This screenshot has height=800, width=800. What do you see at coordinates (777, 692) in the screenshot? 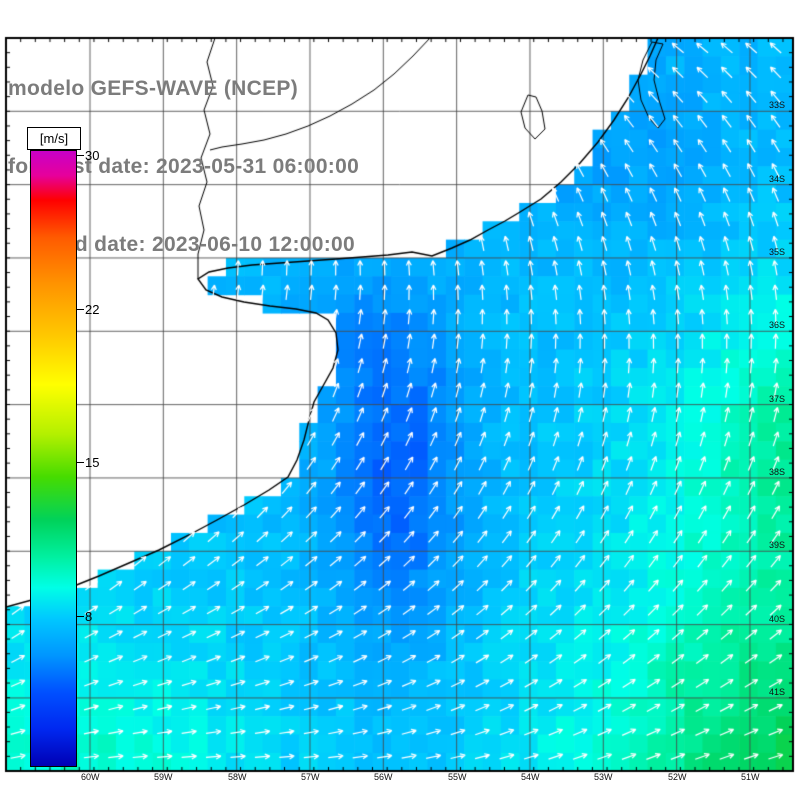
I see `lat-tick-label: 41S` at bounding box center [777, 692].